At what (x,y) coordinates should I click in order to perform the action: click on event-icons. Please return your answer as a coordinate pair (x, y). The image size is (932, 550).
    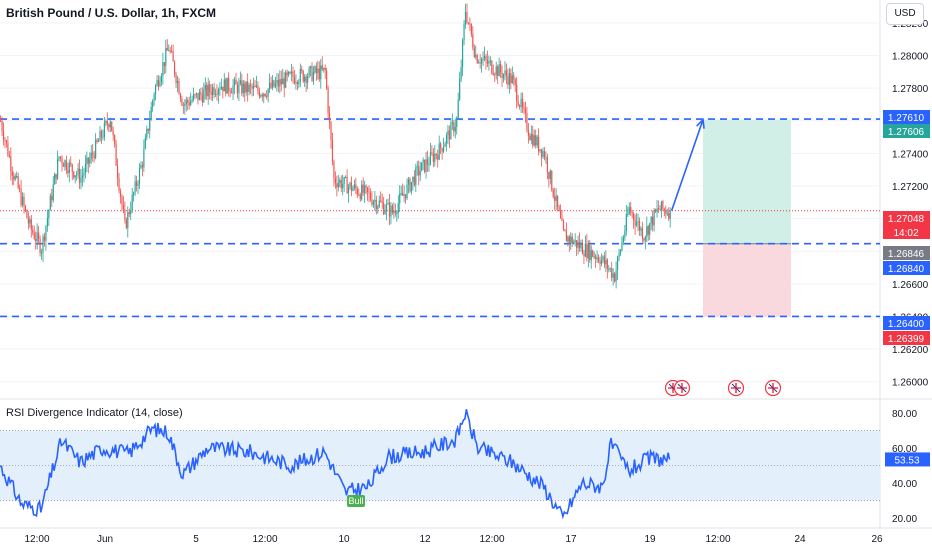
    Looking at the image, I should click on (723, 388).